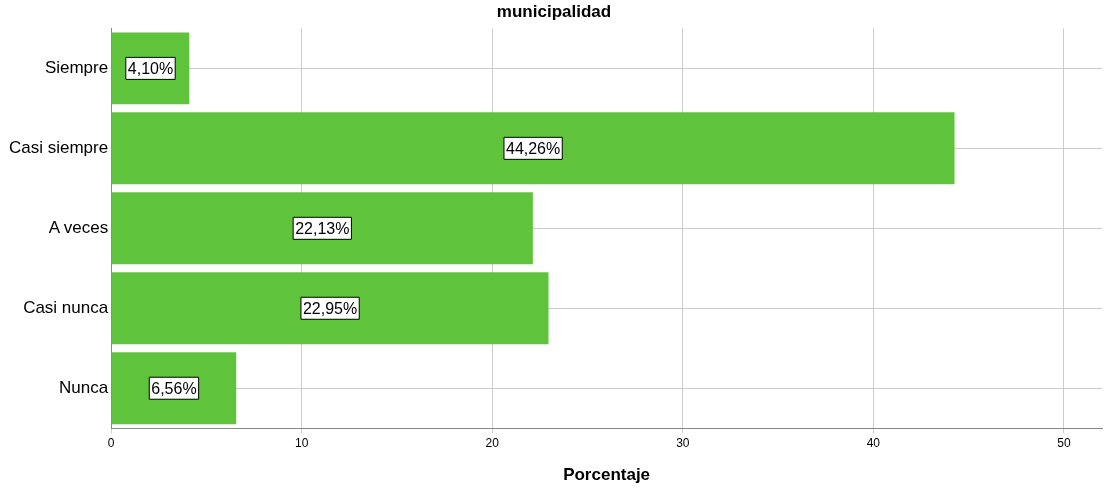  Describe the element at coordinates (683, 442) in the screenshot. I see `x-tick-label: 30` at that location.